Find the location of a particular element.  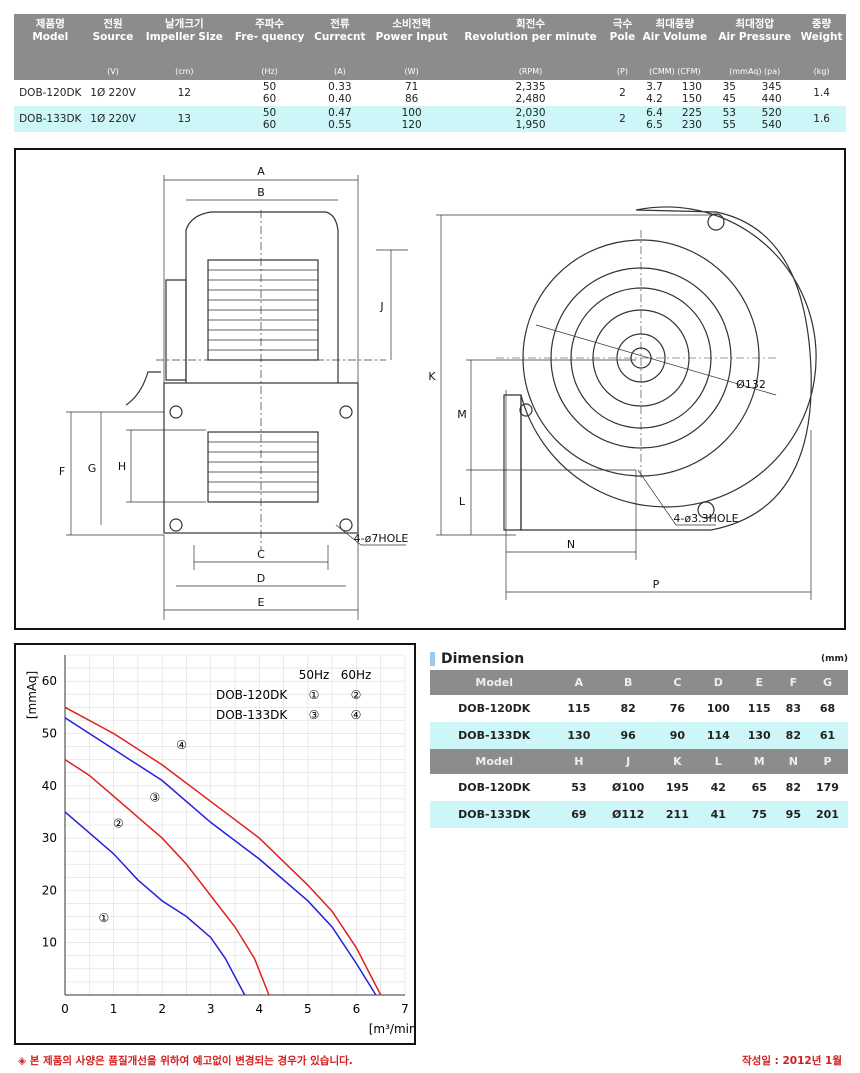

header-ko: 중량 is located at coordinates (821, 24).